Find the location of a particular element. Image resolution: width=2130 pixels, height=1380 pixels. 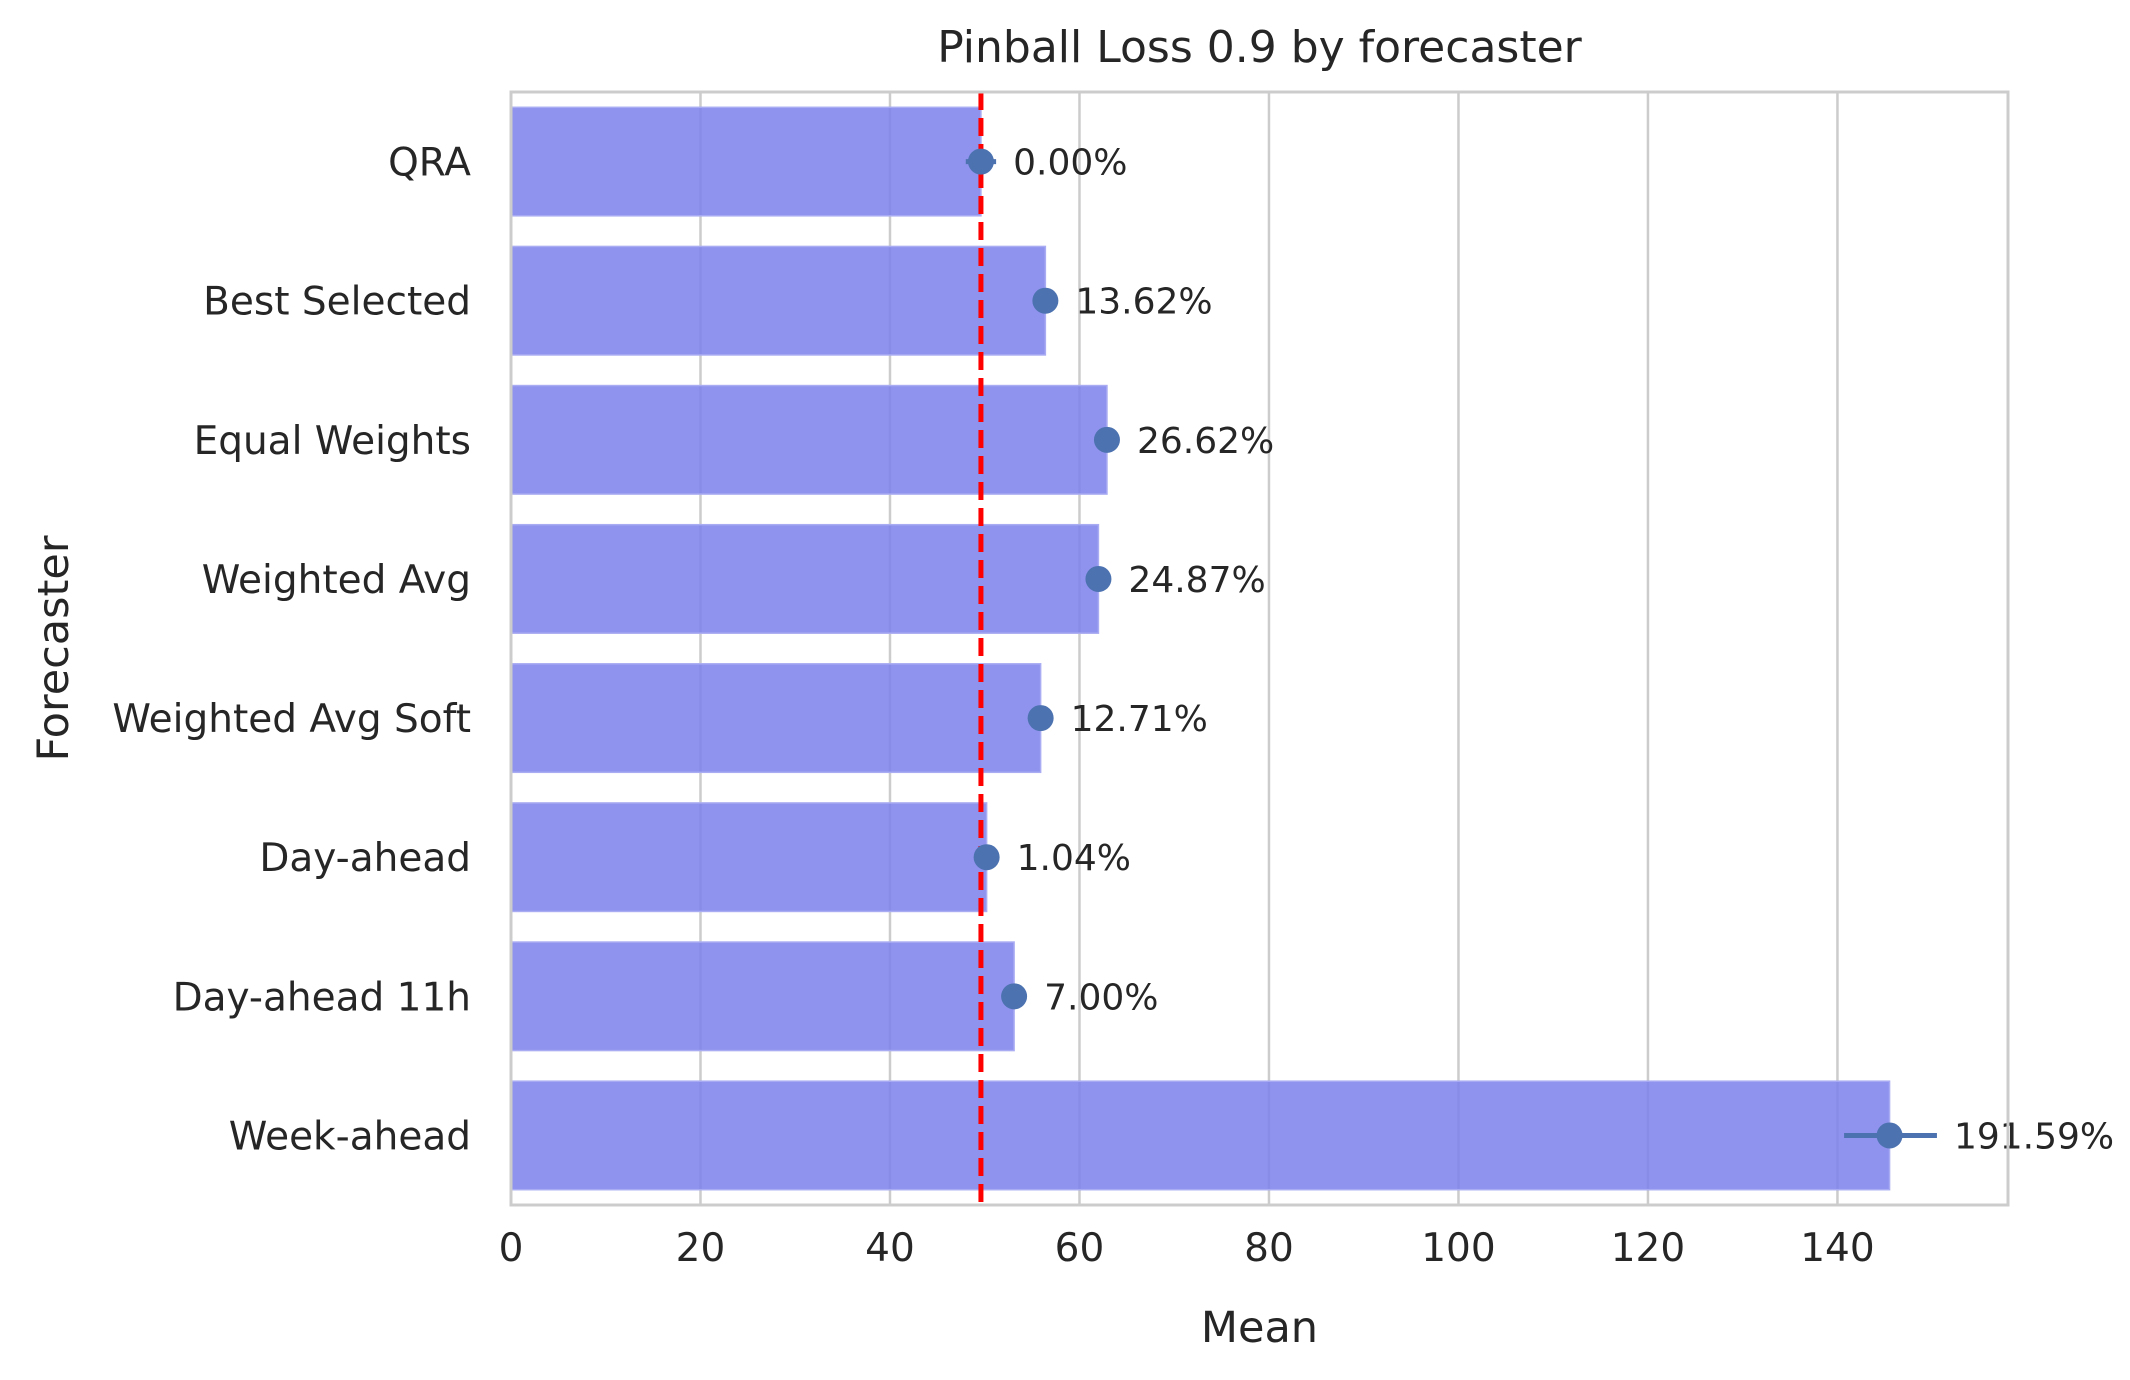

y-tick-label: Weighted Avg is located at coordinates (336, 580).